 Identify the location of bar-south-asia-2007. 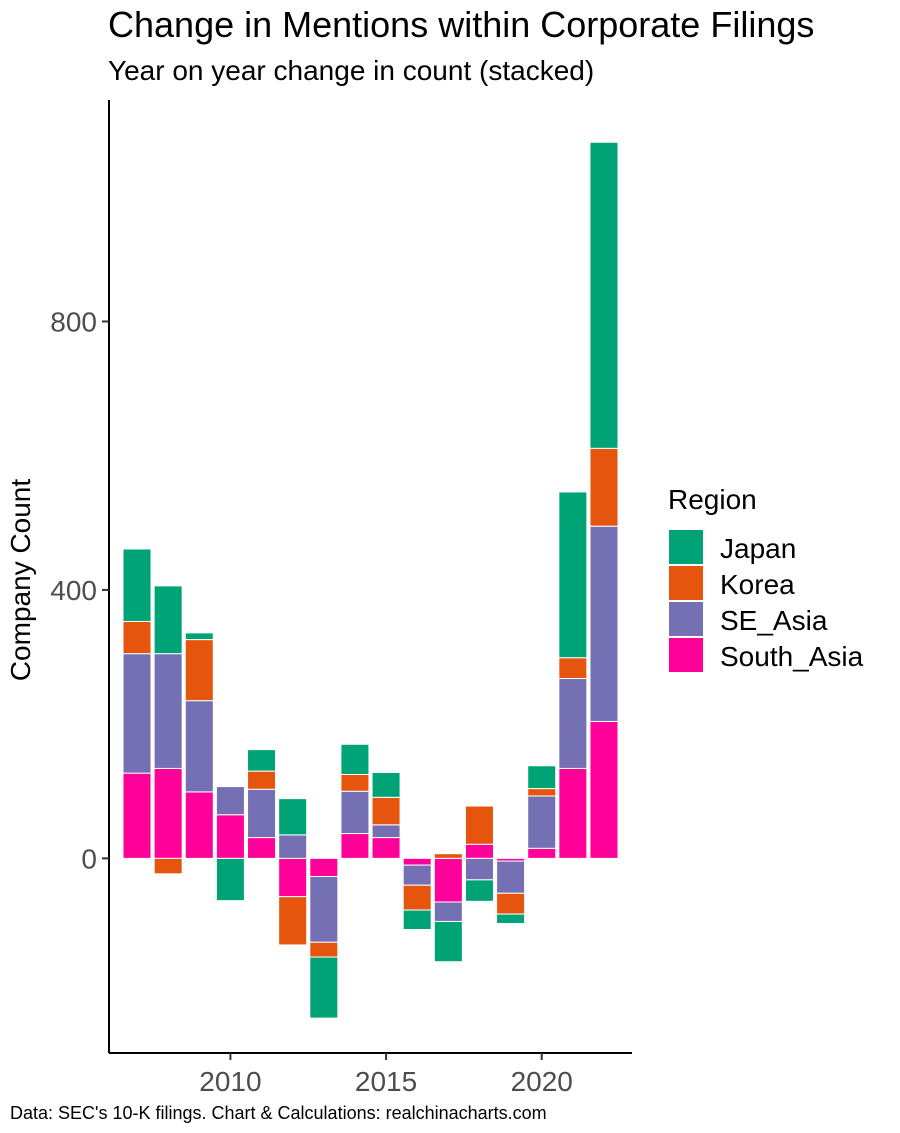
(137, 815).